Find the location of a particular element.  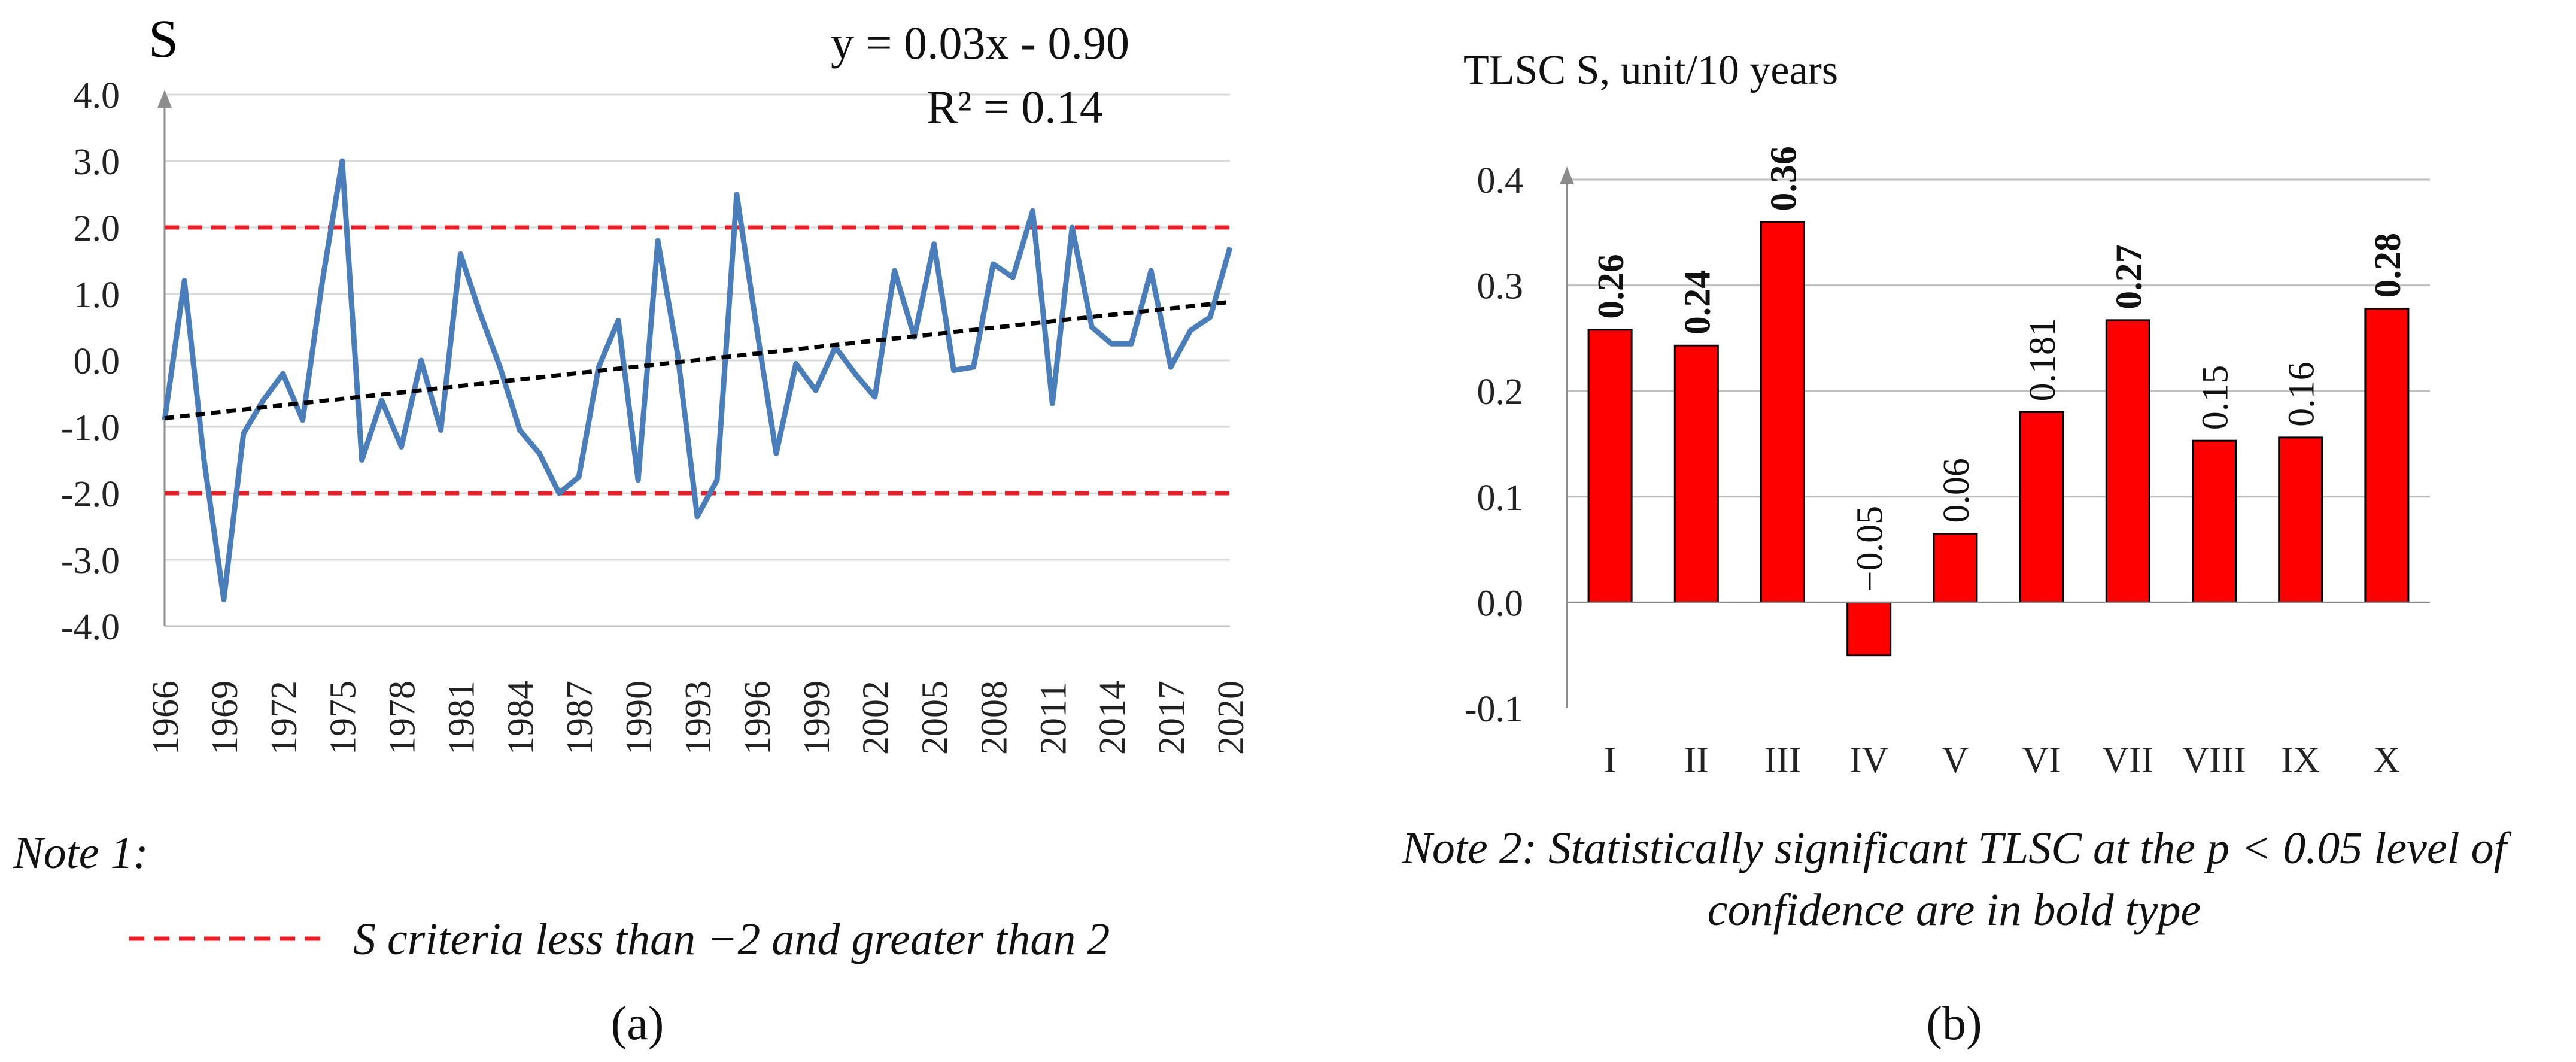

trend-r-squared: R² = 0.14 is located at coordinates (1014, 107).